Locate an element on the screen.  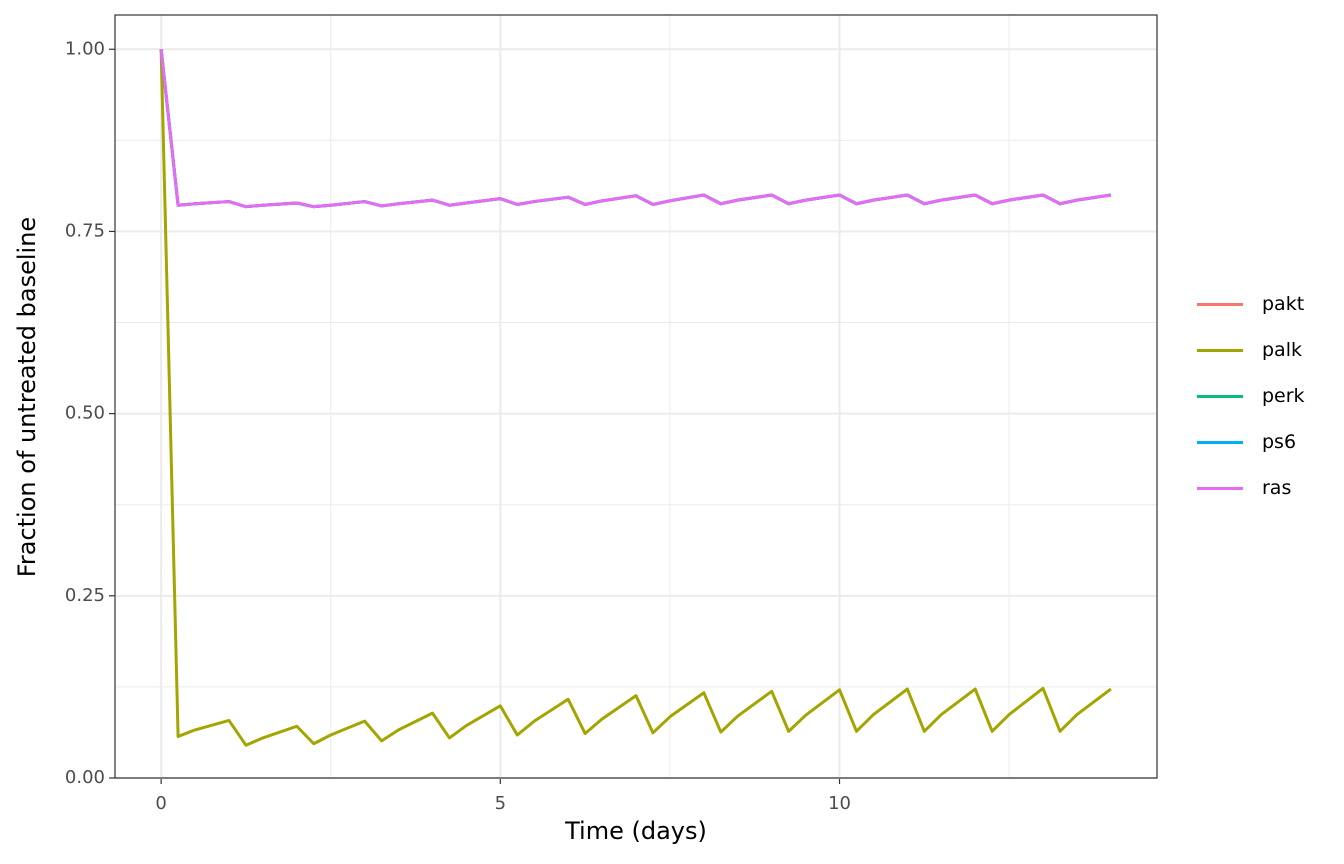
legend-label: pakt is located at coordinates (1283, 304).